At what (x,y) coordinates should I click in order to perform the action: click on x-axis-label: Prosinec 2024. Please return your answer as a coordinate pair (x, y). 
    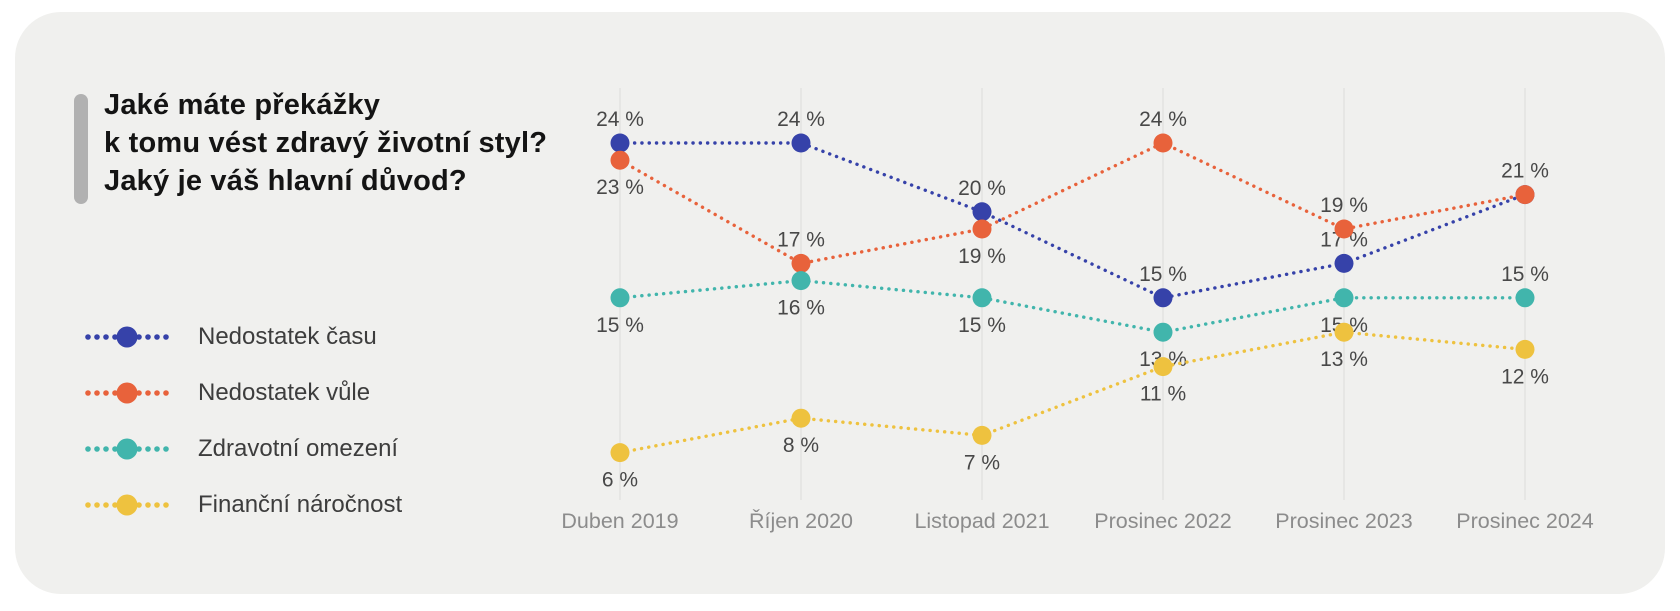
    Looking at the image, I should click on (1524, 521).